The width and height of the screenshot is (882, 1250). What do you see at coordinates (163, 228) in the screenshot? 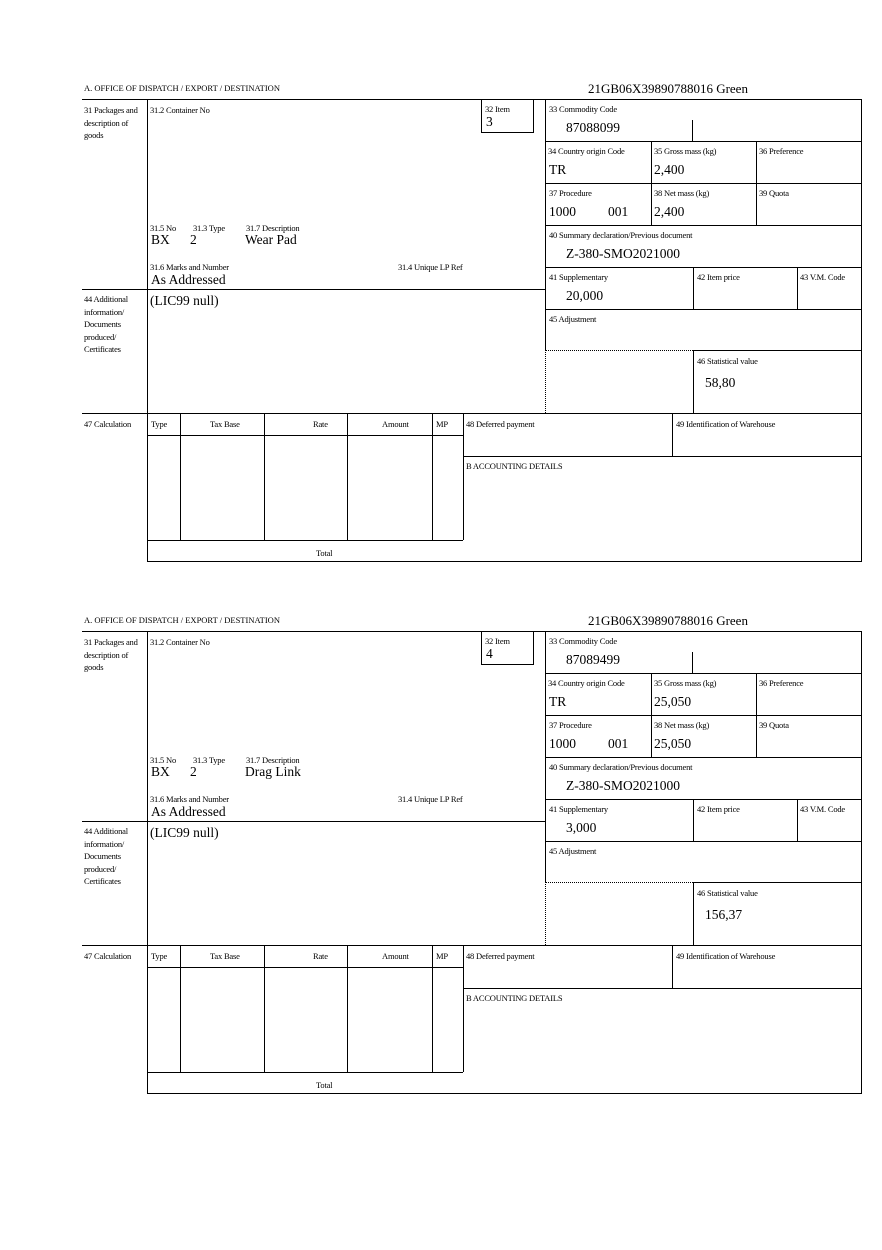
I see `no-label: 31.5 No` at bounding box center [163, 228].